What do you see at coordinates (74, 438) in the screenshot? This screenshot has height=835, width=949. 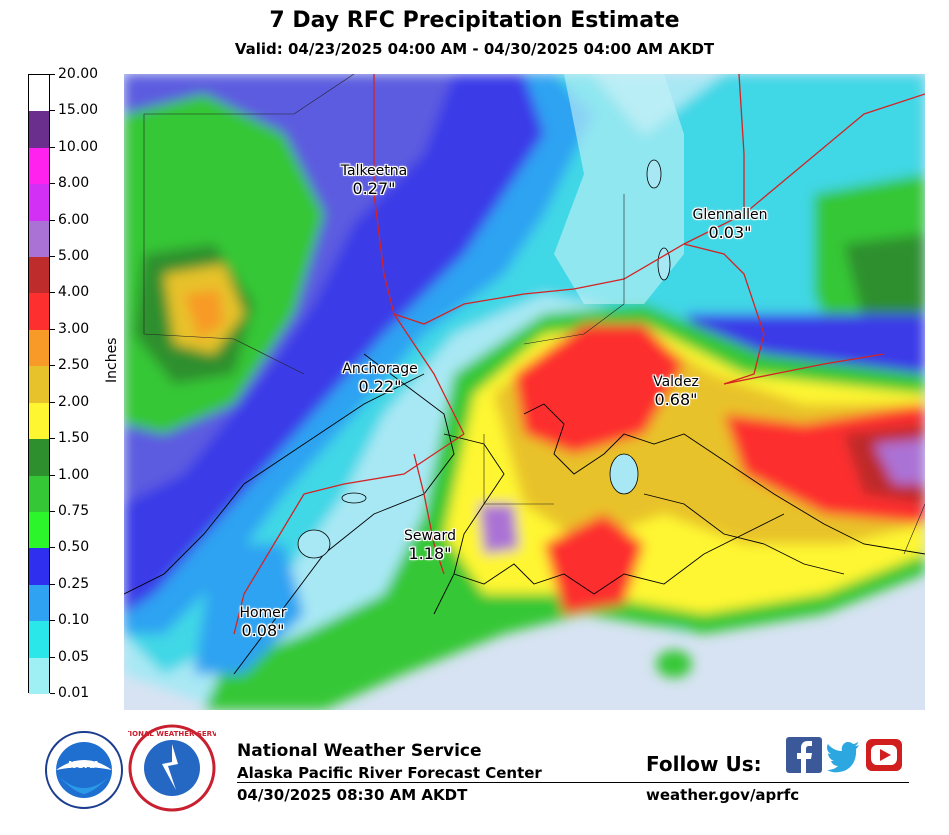 I see `legend-tick-label: 1.50` at bounding box center [74, 438].